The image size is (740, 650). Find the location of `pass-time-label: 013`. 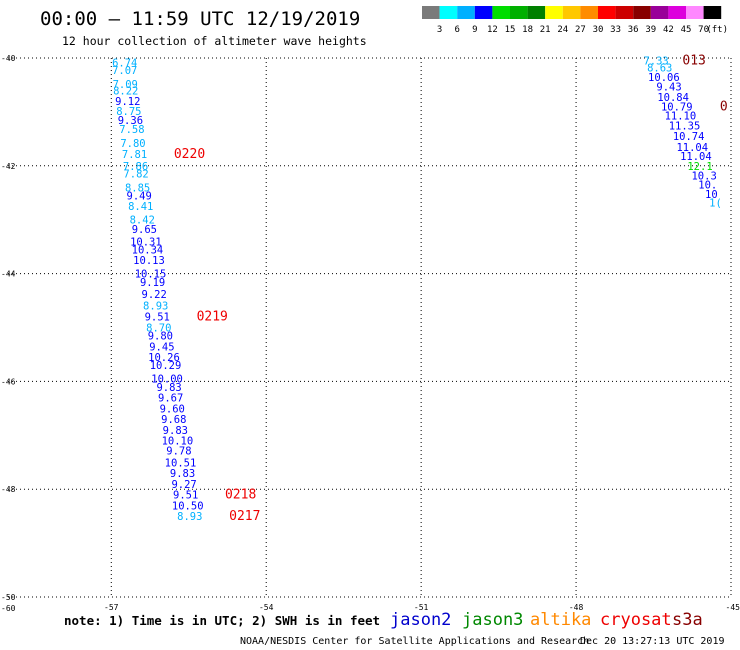

pass-time-label: 013 is located at coordinates (693, 61).